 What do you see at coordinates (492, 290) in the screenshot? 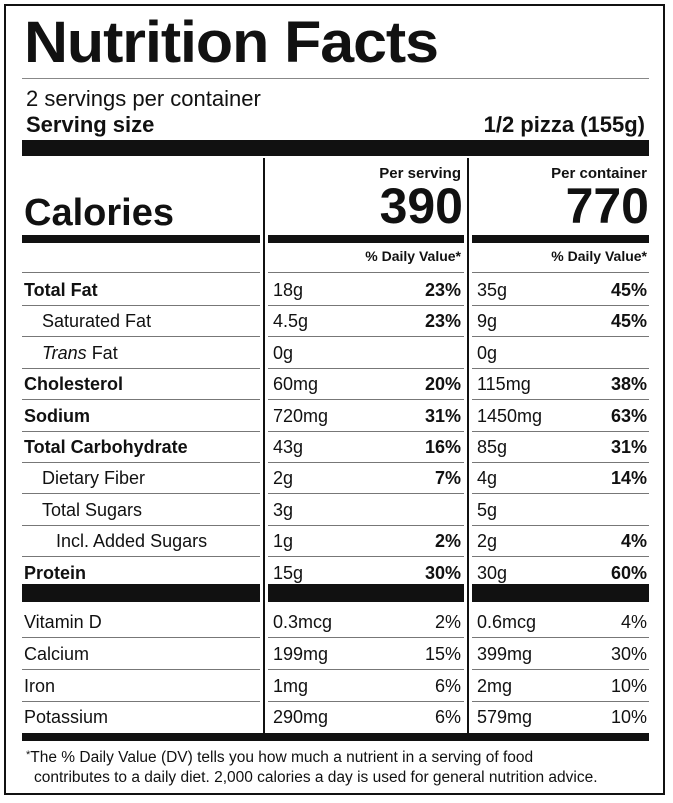
I see `container-amount: 35g` at bounding box center [492, 290].